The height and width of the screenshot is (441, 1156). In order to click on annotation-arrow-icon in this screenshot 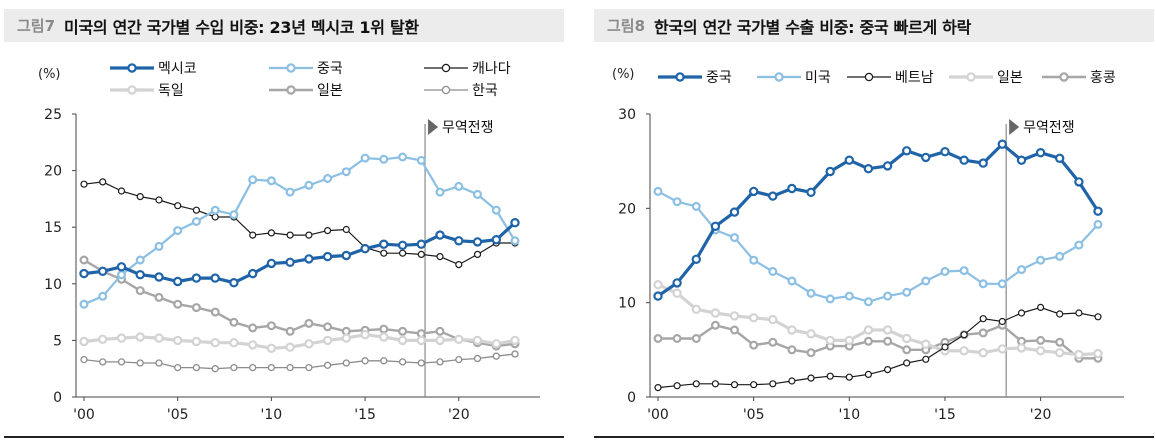, I will do `click(1014, 127)`.